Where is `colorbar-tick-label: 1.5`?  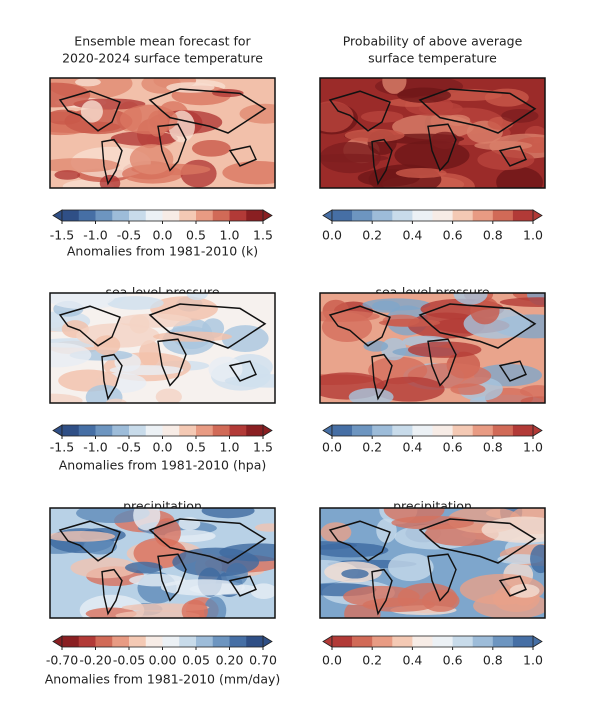 colorbar-tick-label: 1.5 is located at coordinates (263, 447).